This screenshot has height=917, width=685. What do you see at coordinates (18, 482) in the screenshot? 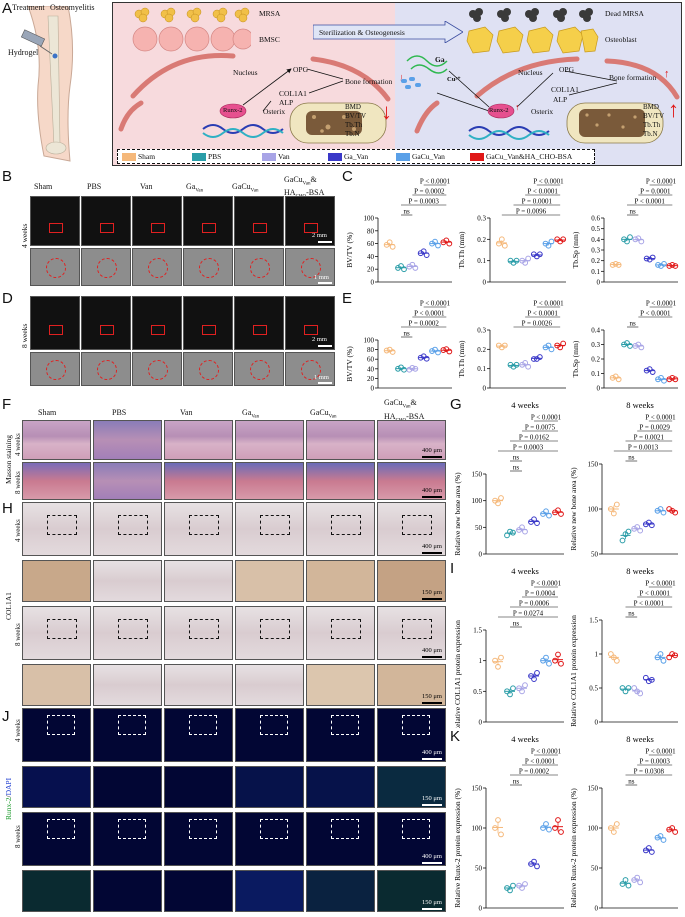
I see `row-label-f-8w: 8 weeks` at bounding box center [18, 482].